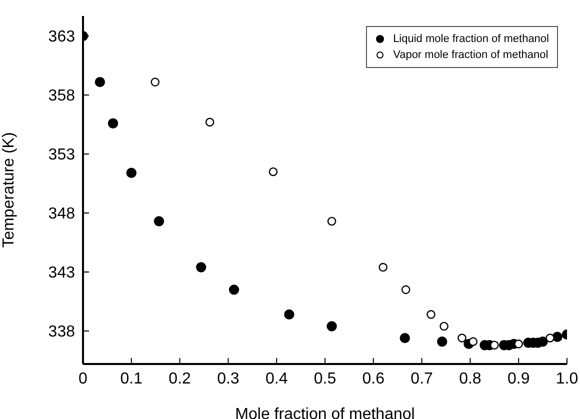 This screenshot has width=580, height=419. Describe the element at coordinates (567, 379) in the screenshot. I see `x-tick-label: 1.0` at that location.